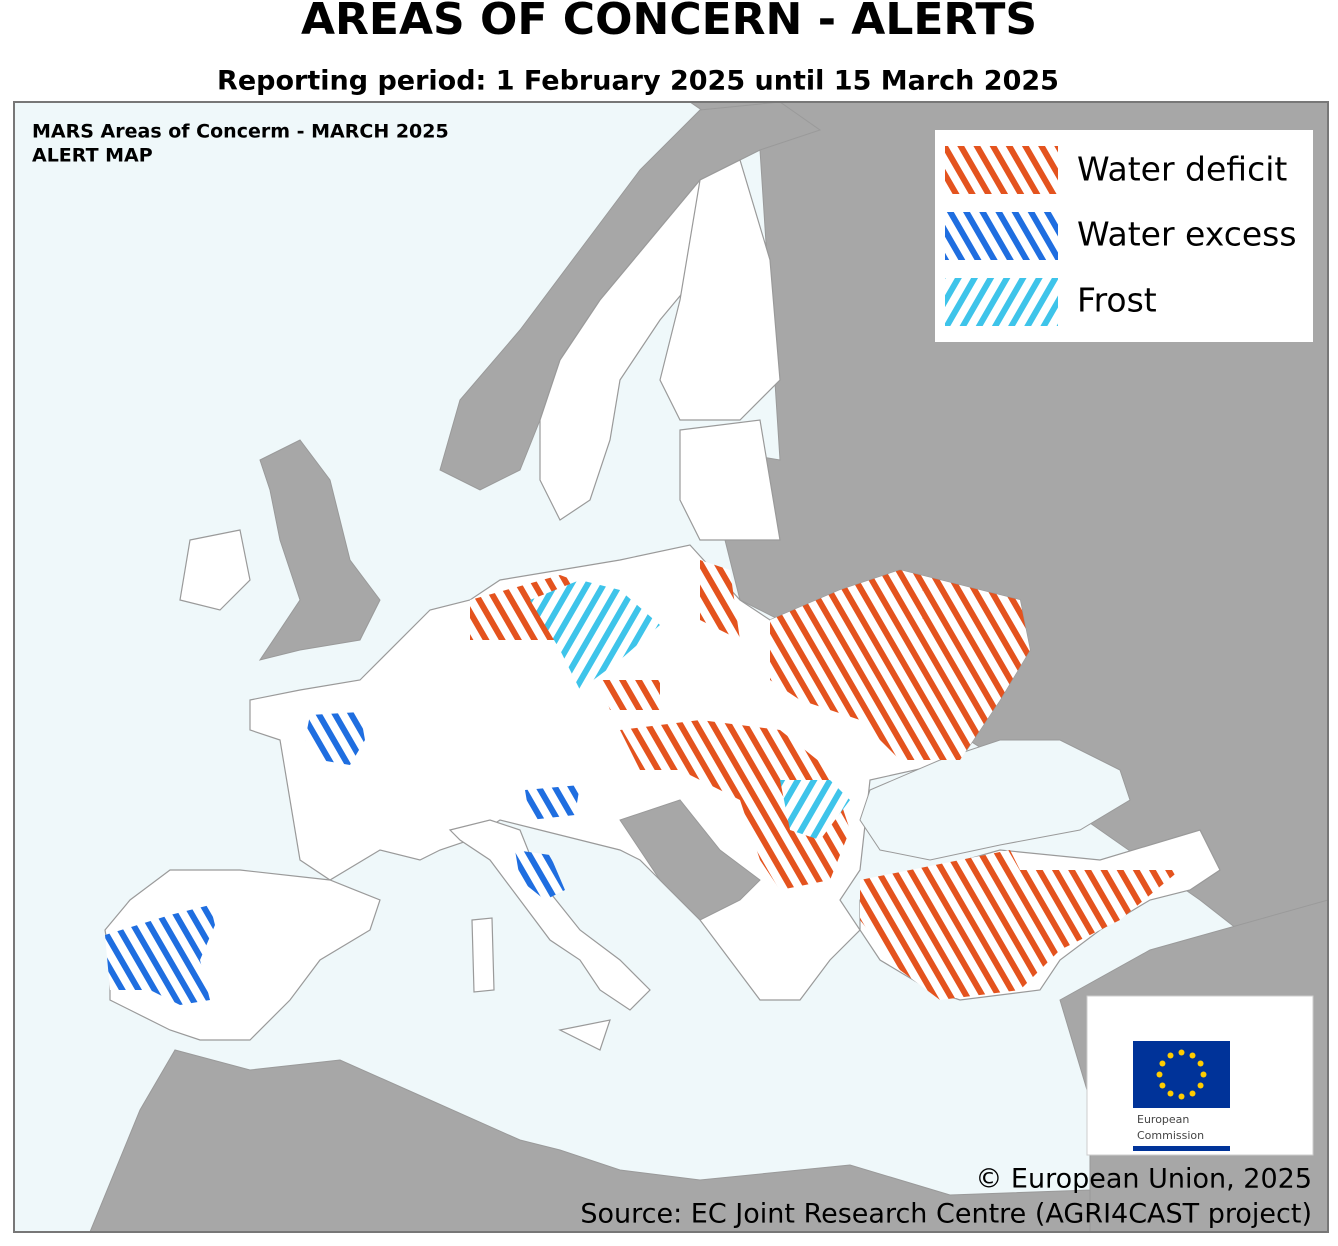 The image size is (1338, 1246). Describe the element at coordinates (1163, 1119) in the screenshot. I see `logo-text: European` at that location.